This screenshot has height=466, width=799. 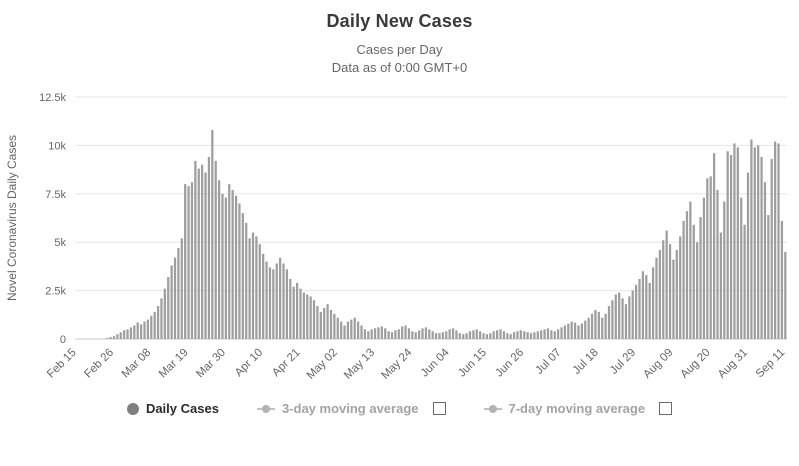 I want to click on svg-text: Jul 18, so click(x=586, y=362).